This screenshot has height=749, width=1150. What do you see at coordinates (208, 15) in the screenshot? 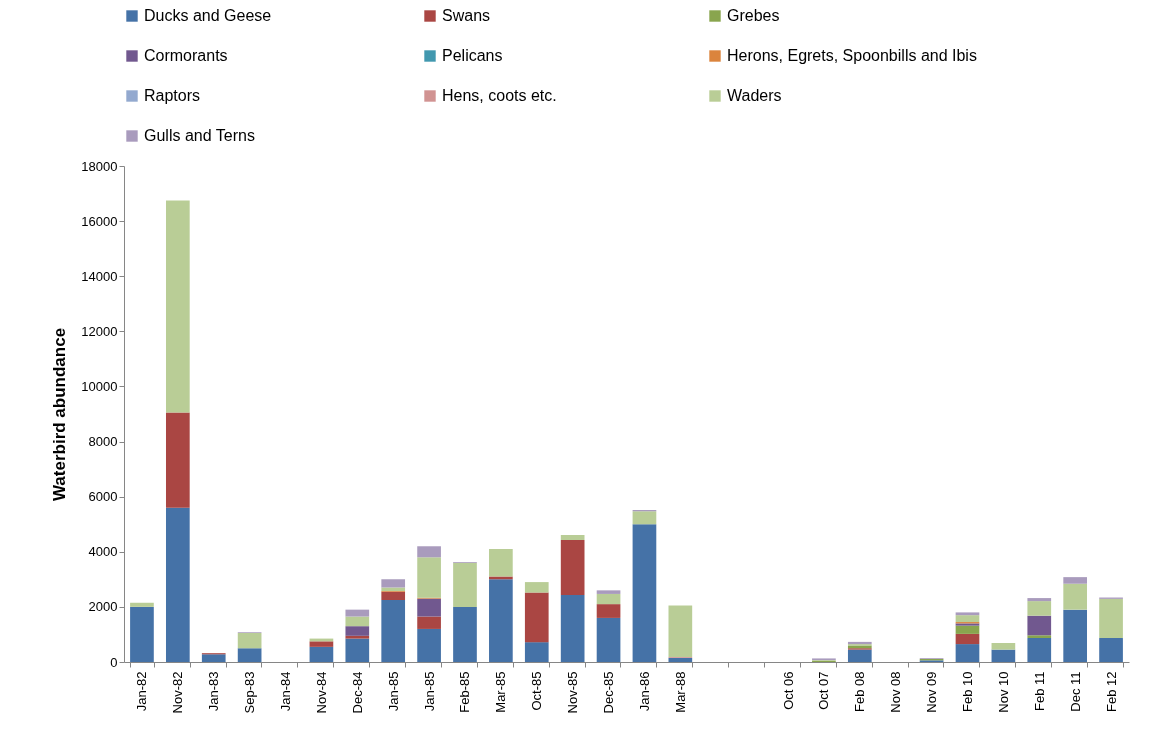
I see `legend-label: Ducks and Geese` at bounding box center [208, 15].